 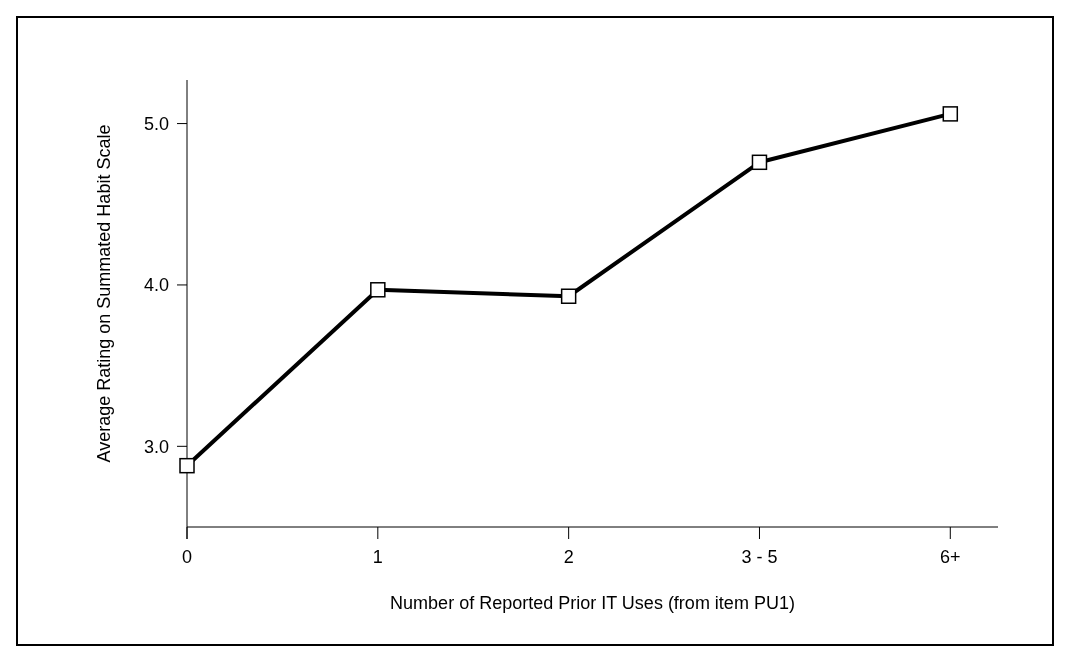 What do you see at coordinates (950, 557) in the screenshot?
I see `x-tick-label: 6+` at bounding box center [950, 557].